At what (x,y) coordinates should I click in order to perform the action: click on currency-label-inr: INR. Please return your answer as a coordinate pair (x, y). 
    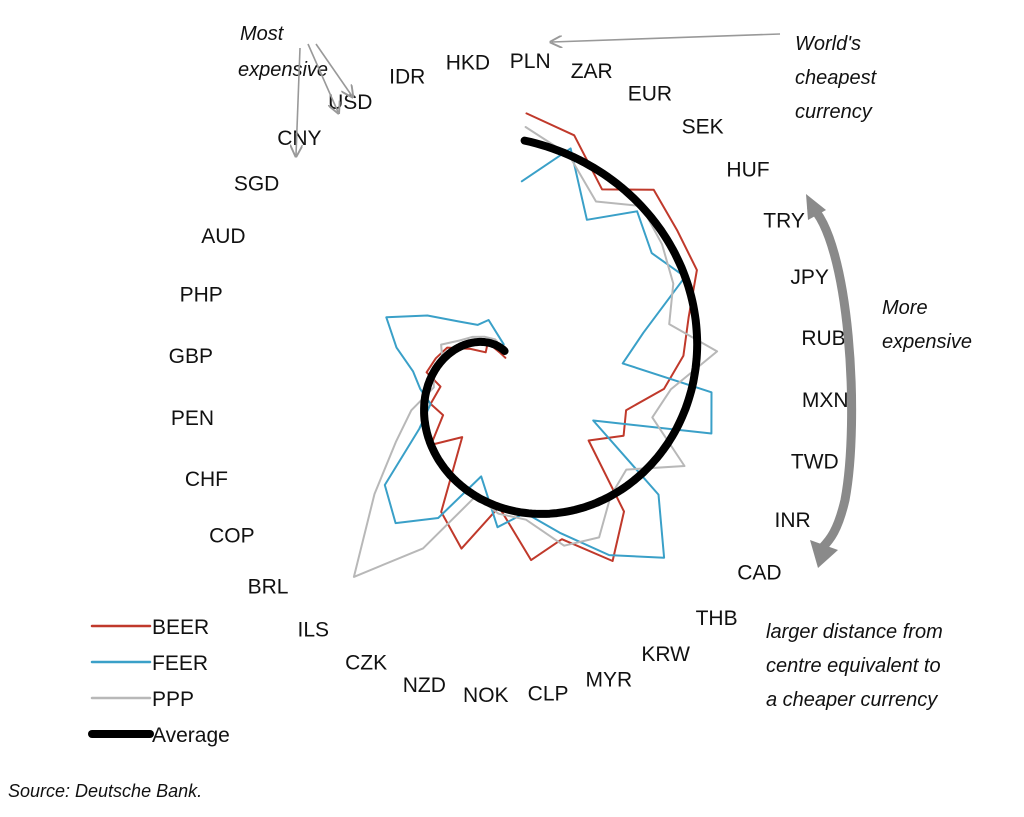
    Looking at the image, I should click on (793, 520).